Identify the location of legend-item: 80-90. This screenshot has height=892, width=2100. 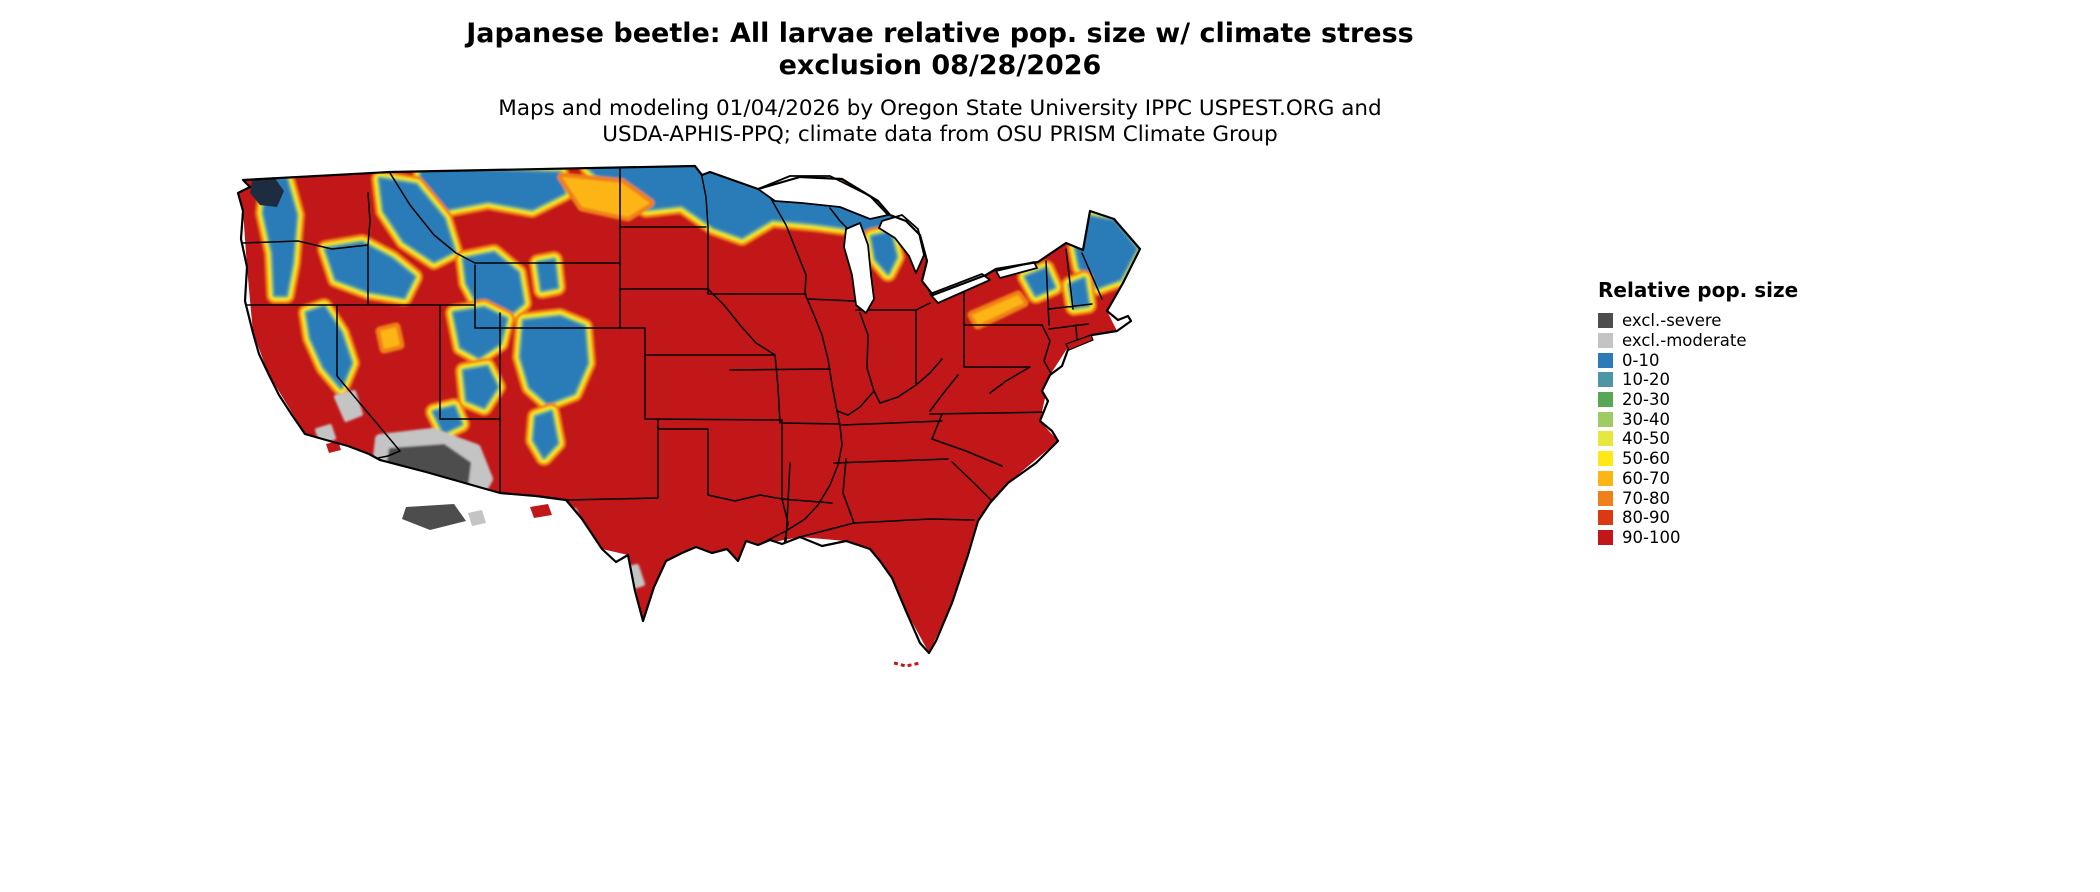
(1718, 518).